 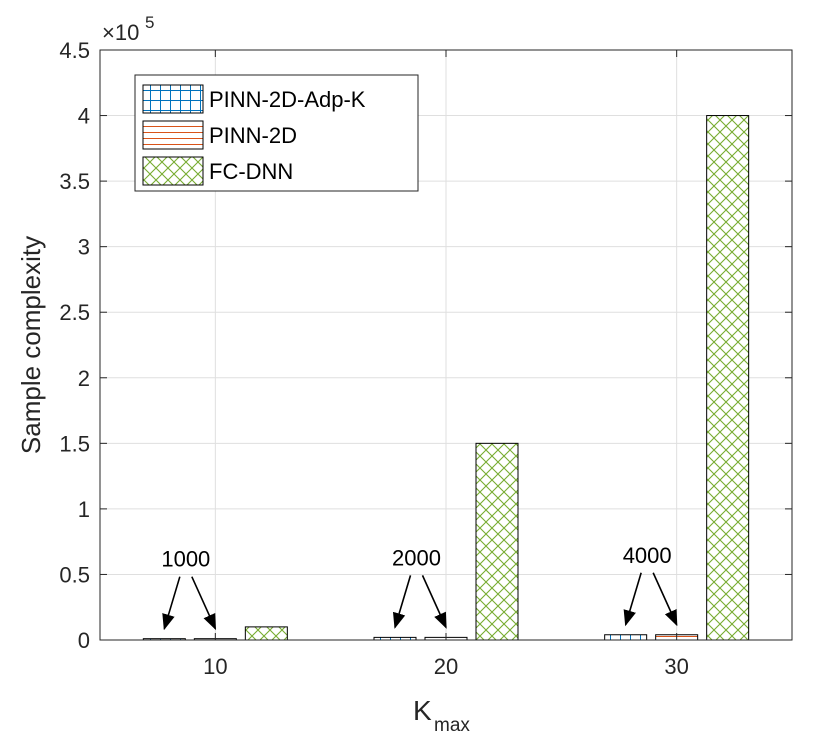 I want to click on x-axis-label-main: K, so click(x=422, y=710).